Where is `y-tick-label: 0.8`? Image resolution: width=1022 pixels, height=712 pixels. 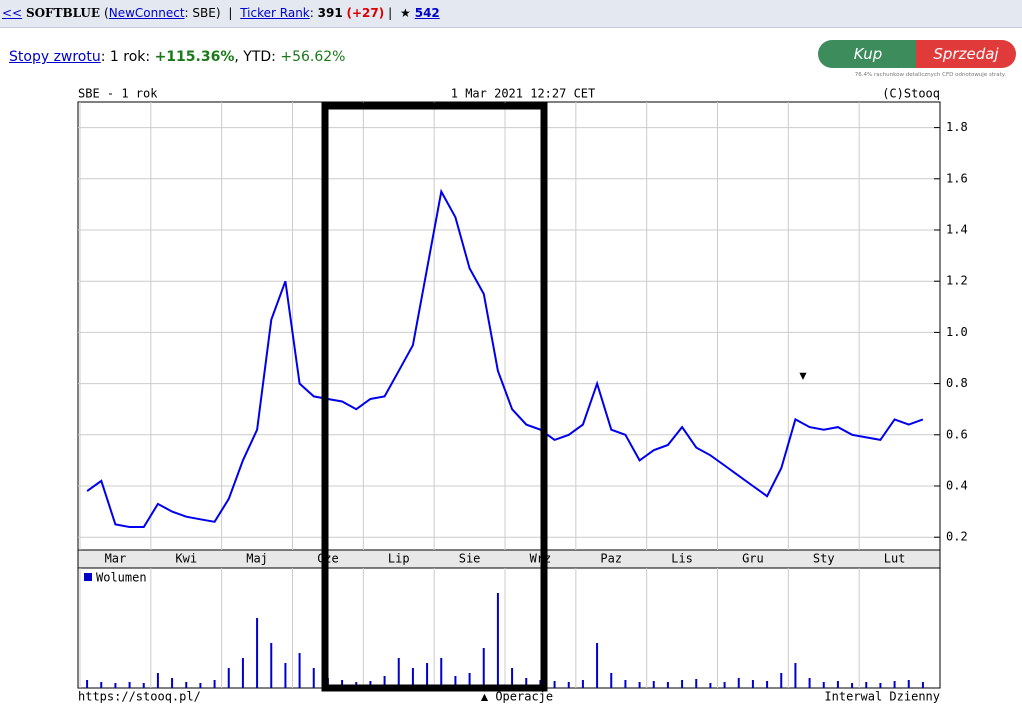
y-tick-label: 0.8 is located at coordinates (957, 383).